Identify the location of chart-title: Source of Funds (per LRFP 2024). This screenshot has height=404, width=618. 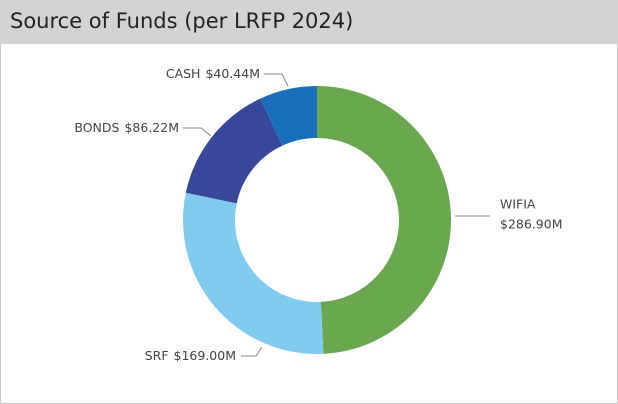
(181, 21).